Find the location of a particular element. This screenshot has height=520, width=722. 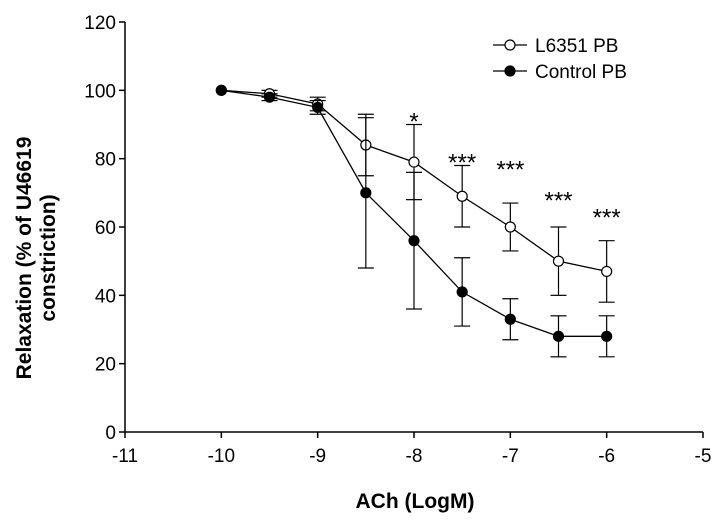

significance-annotations: **** ********* is located at coordinates (514, 170).